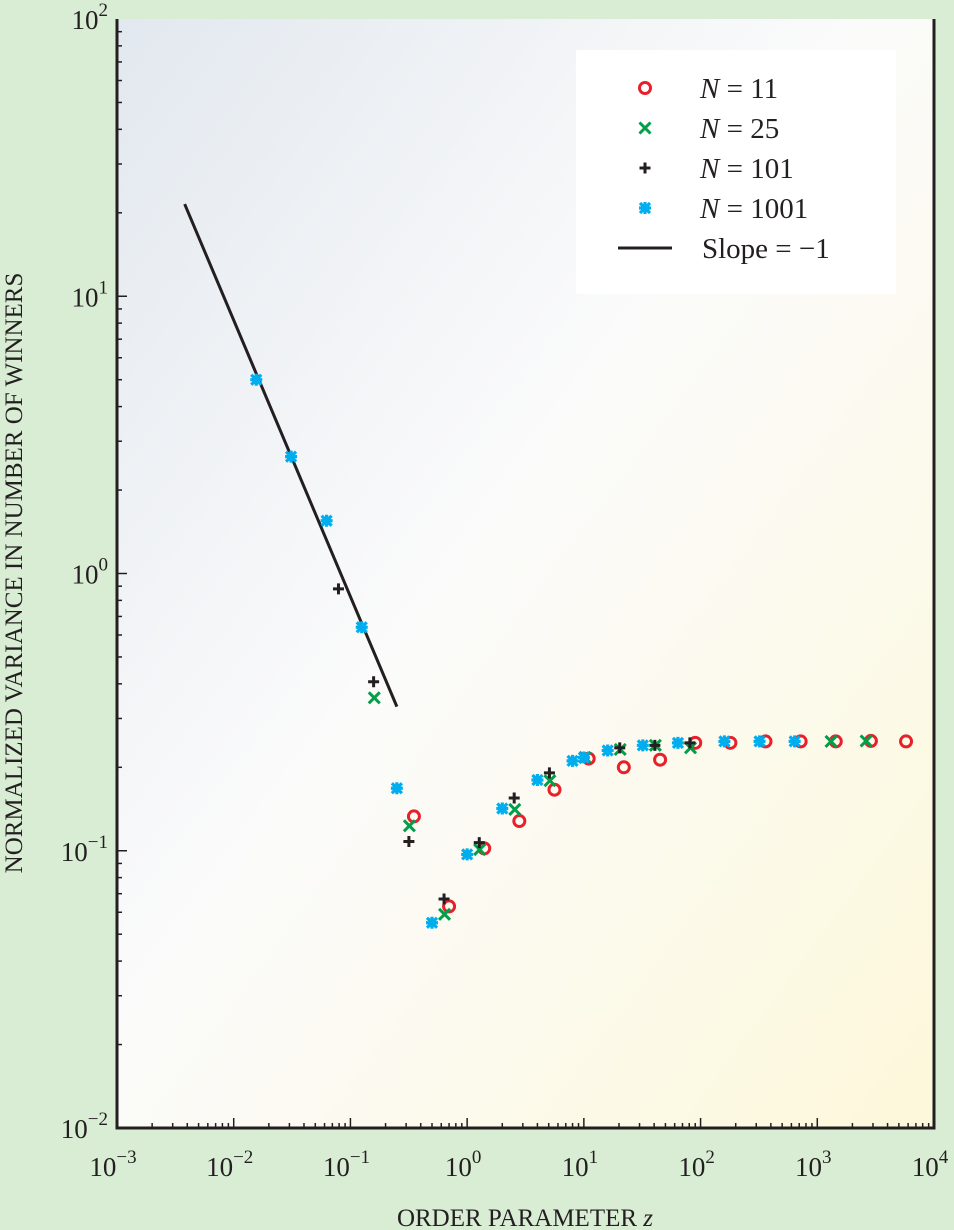 The image size is (954, 1230). Describe the element at coordinates (746, 169) in the screenshot. I see `legend-label: N = 101` at that location.